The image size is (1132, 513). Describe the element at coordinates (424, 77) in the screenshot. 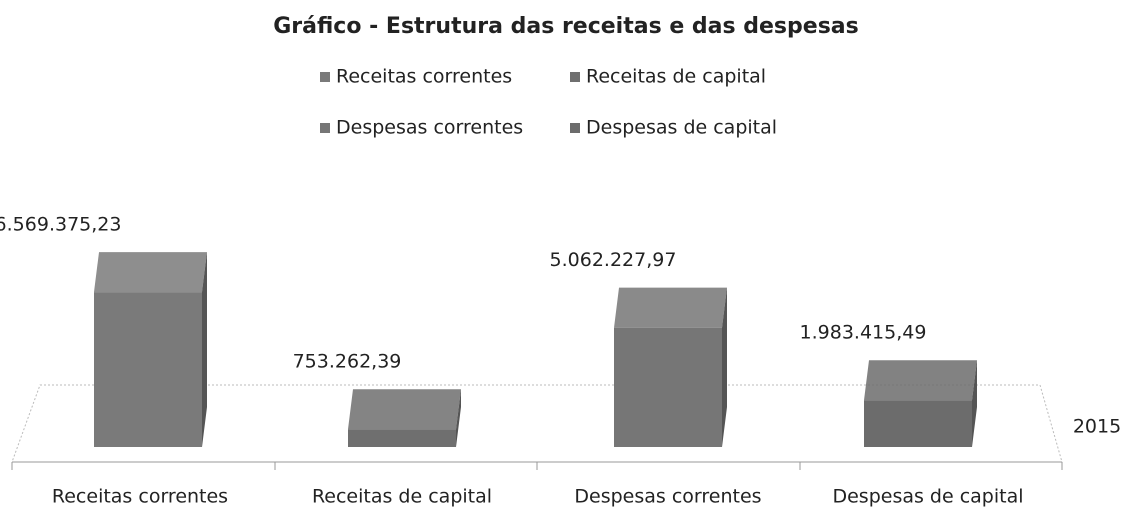

I see `legend-label: Receitas correntes` at that location.